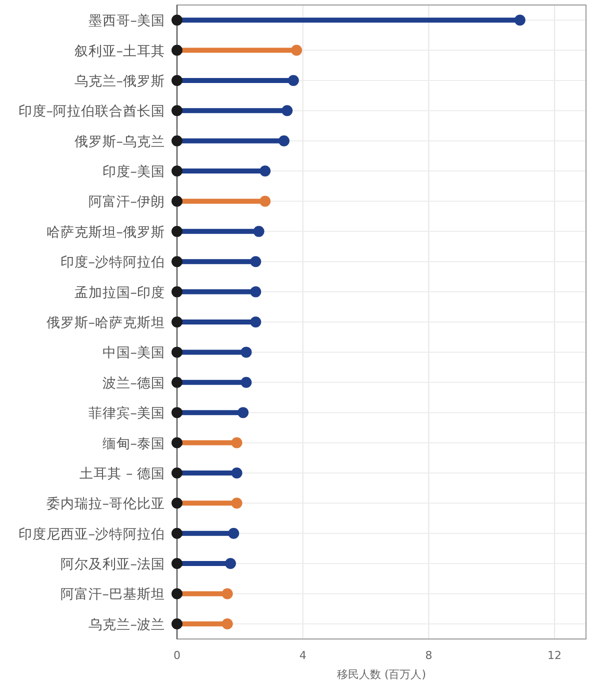 The height and width of the screenshot is (686, 600). Describe the element at coordinates (133, 444) in the screenshot. I see `category: 缅甸–泰国` at that location.